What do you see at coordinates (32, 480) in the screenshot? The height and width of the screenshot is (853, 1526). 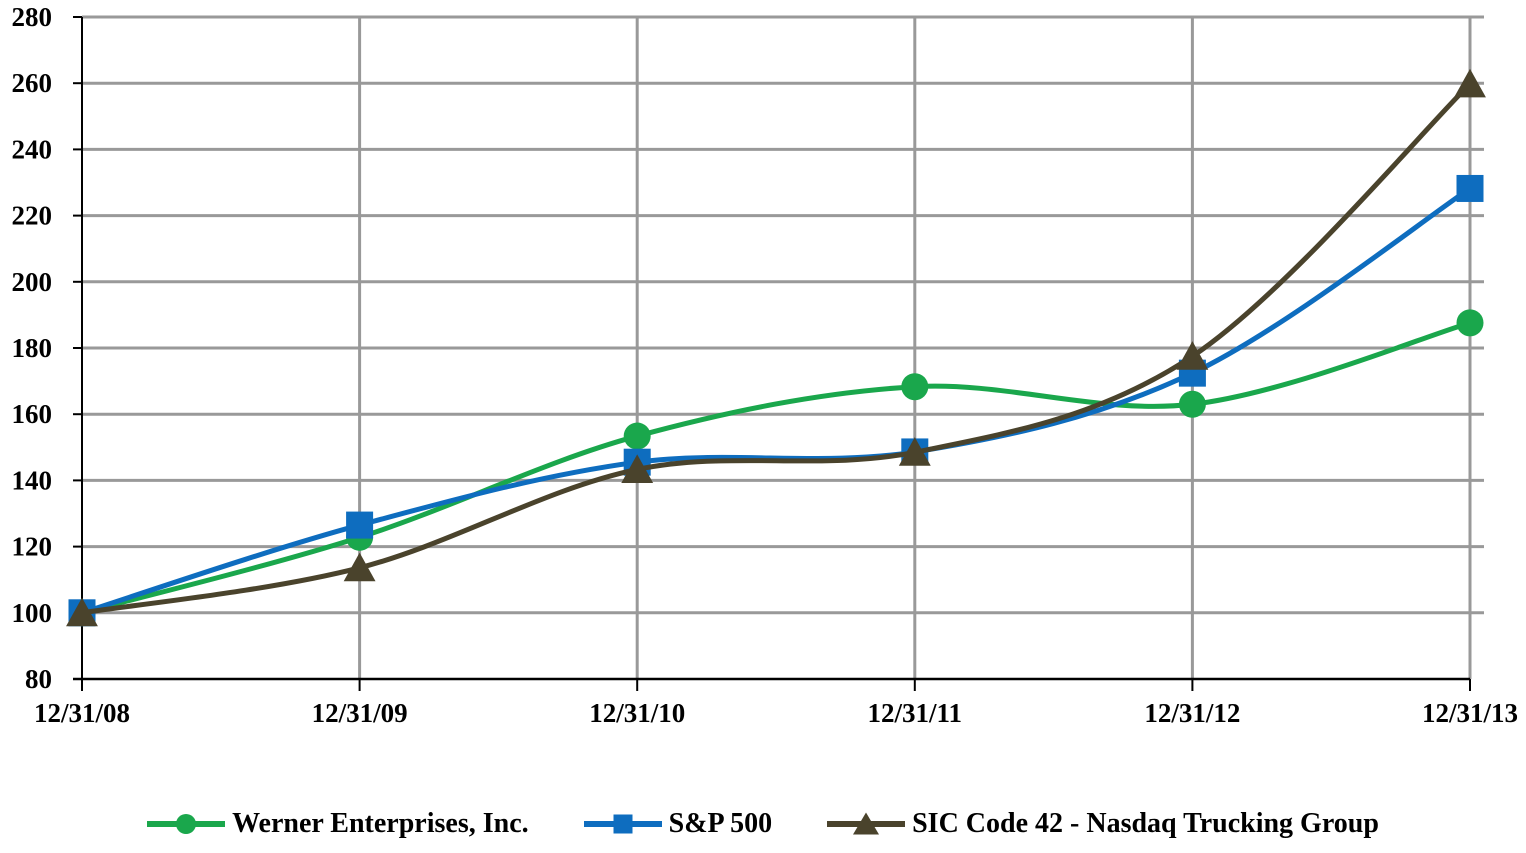 I see `y-tick-label: 140` at bounding box center [32, 480].